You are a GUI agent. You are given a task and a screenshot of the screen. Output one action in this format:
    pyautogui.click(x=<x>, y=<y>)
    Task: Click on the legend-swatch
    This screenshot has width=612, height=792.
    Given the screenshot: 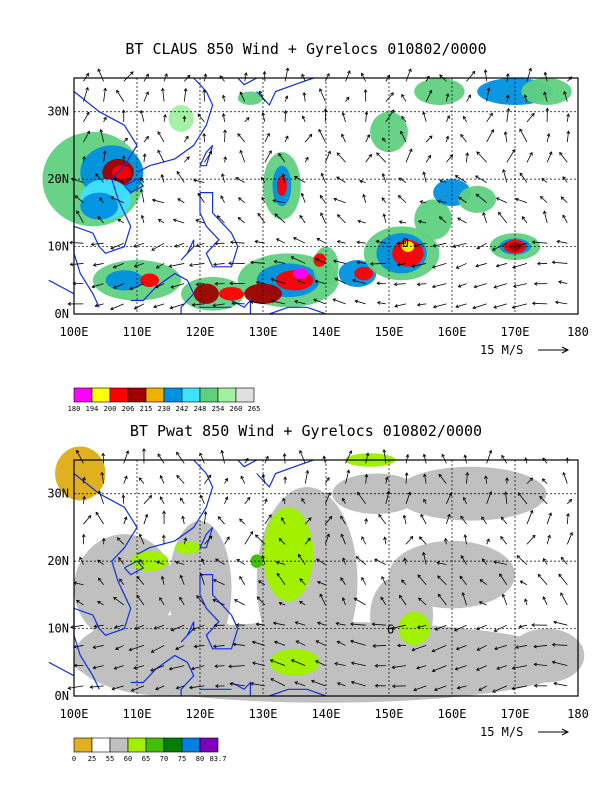 What is the action you would take?
    pyautogui.click(x=191, y=745)
    